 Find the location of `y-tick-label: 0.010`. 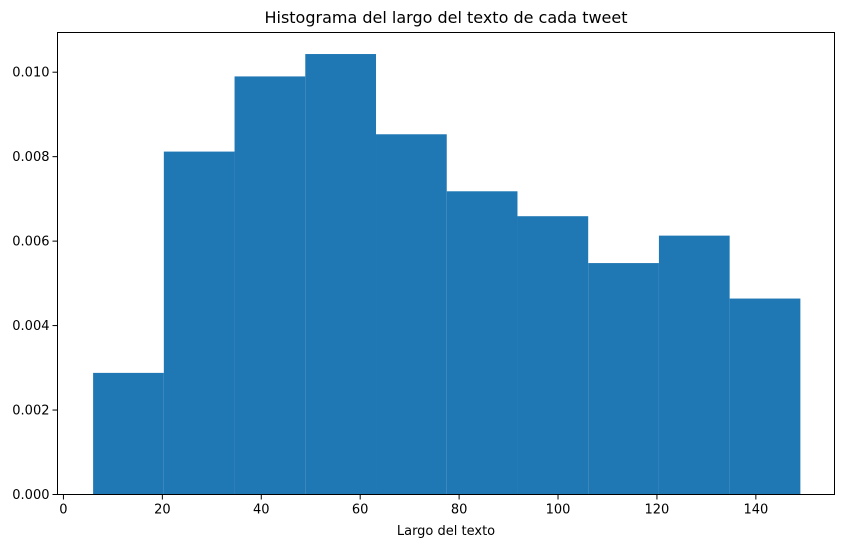

y-tick-label: 0.010 is located at coordinates (30, 73).